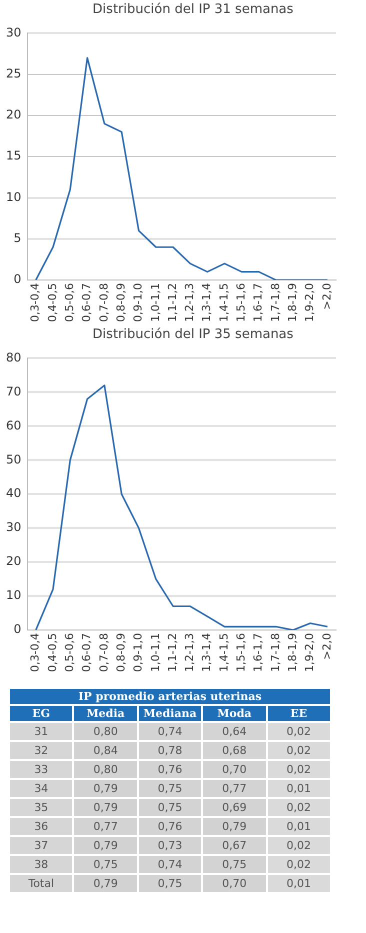 The width and height of the screenshot is (366, 933). What do you see at coordinates (14, 73) in the screenshot?
I see `y-tick-label: 25` at bounding box center [14, 73].